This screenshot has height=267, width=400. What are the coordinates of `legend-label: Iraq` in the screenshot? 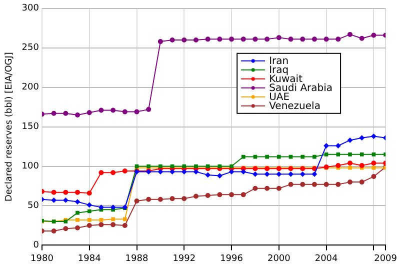 It's located at (279, 70).